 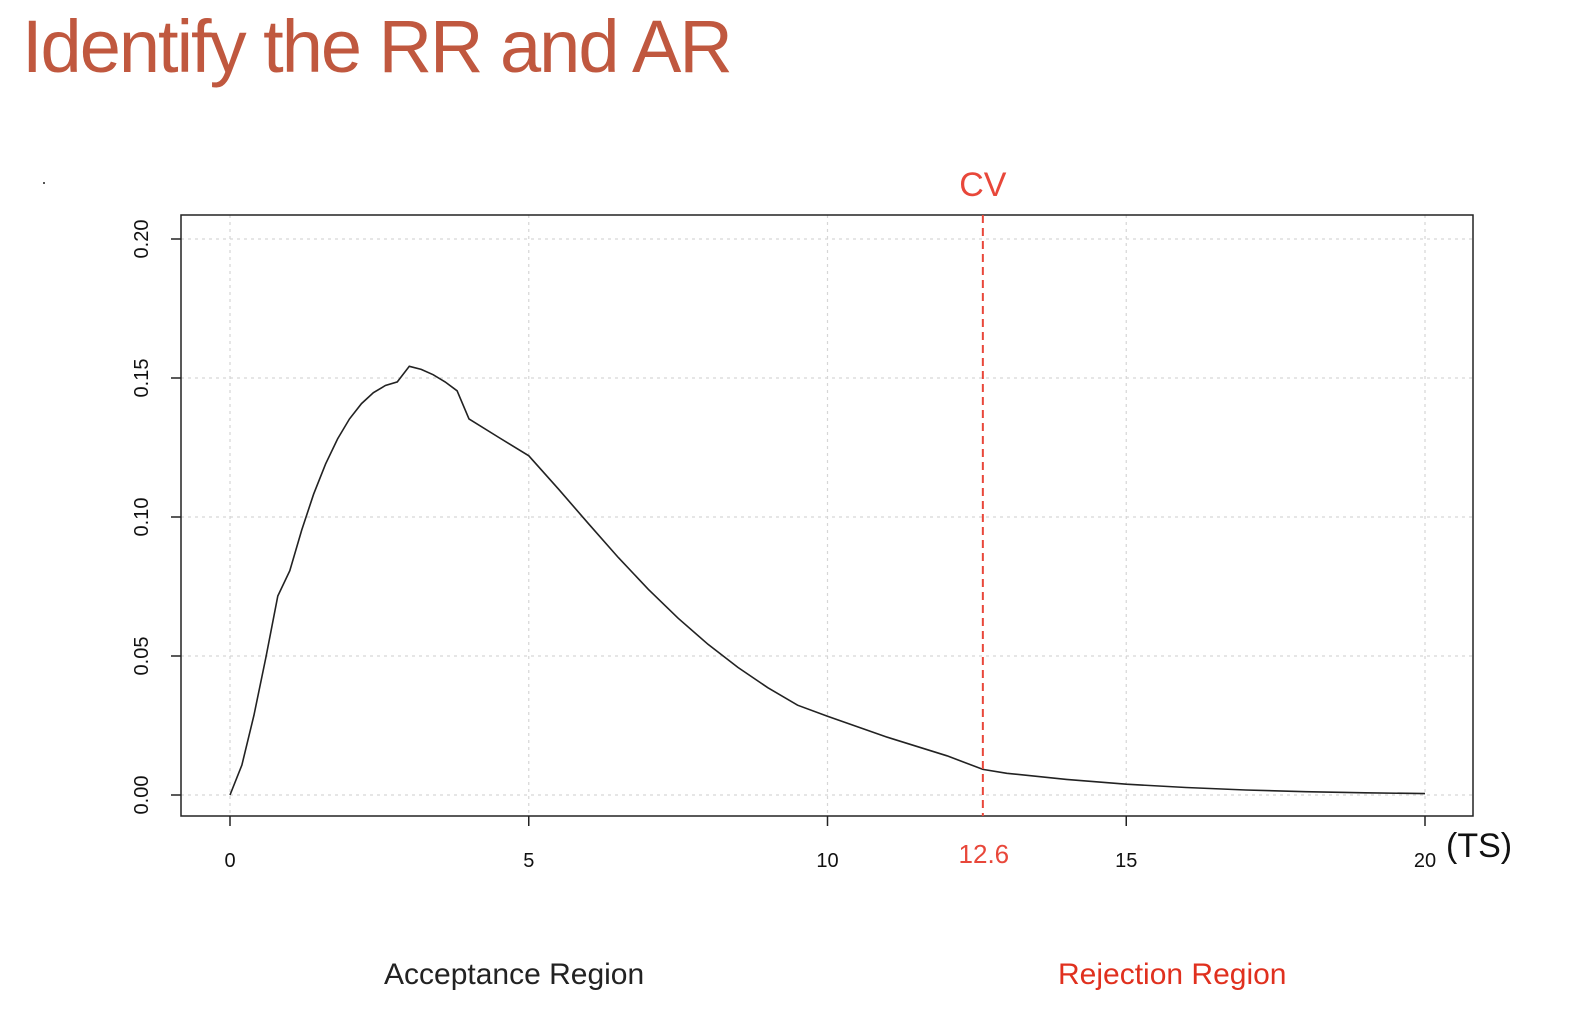 What do you see at coordinates (1479, 846) in the screenshot?
I see `x-axis-label: (TS)` at bounding box center [1479, 846].